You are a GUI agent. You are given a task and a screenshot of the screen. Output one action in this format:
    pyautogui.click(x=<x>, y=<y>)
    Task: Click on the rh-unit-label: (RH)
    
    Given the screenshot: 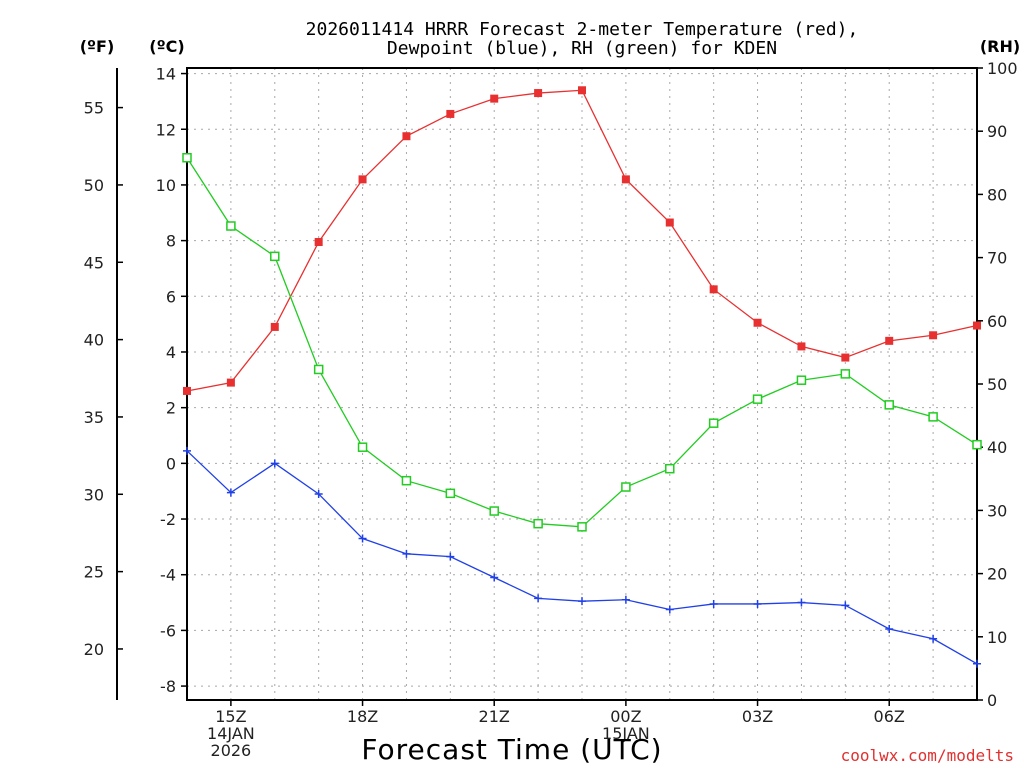 What is the action you would take?
    pyautogui.click(x=1000, y=46)
    